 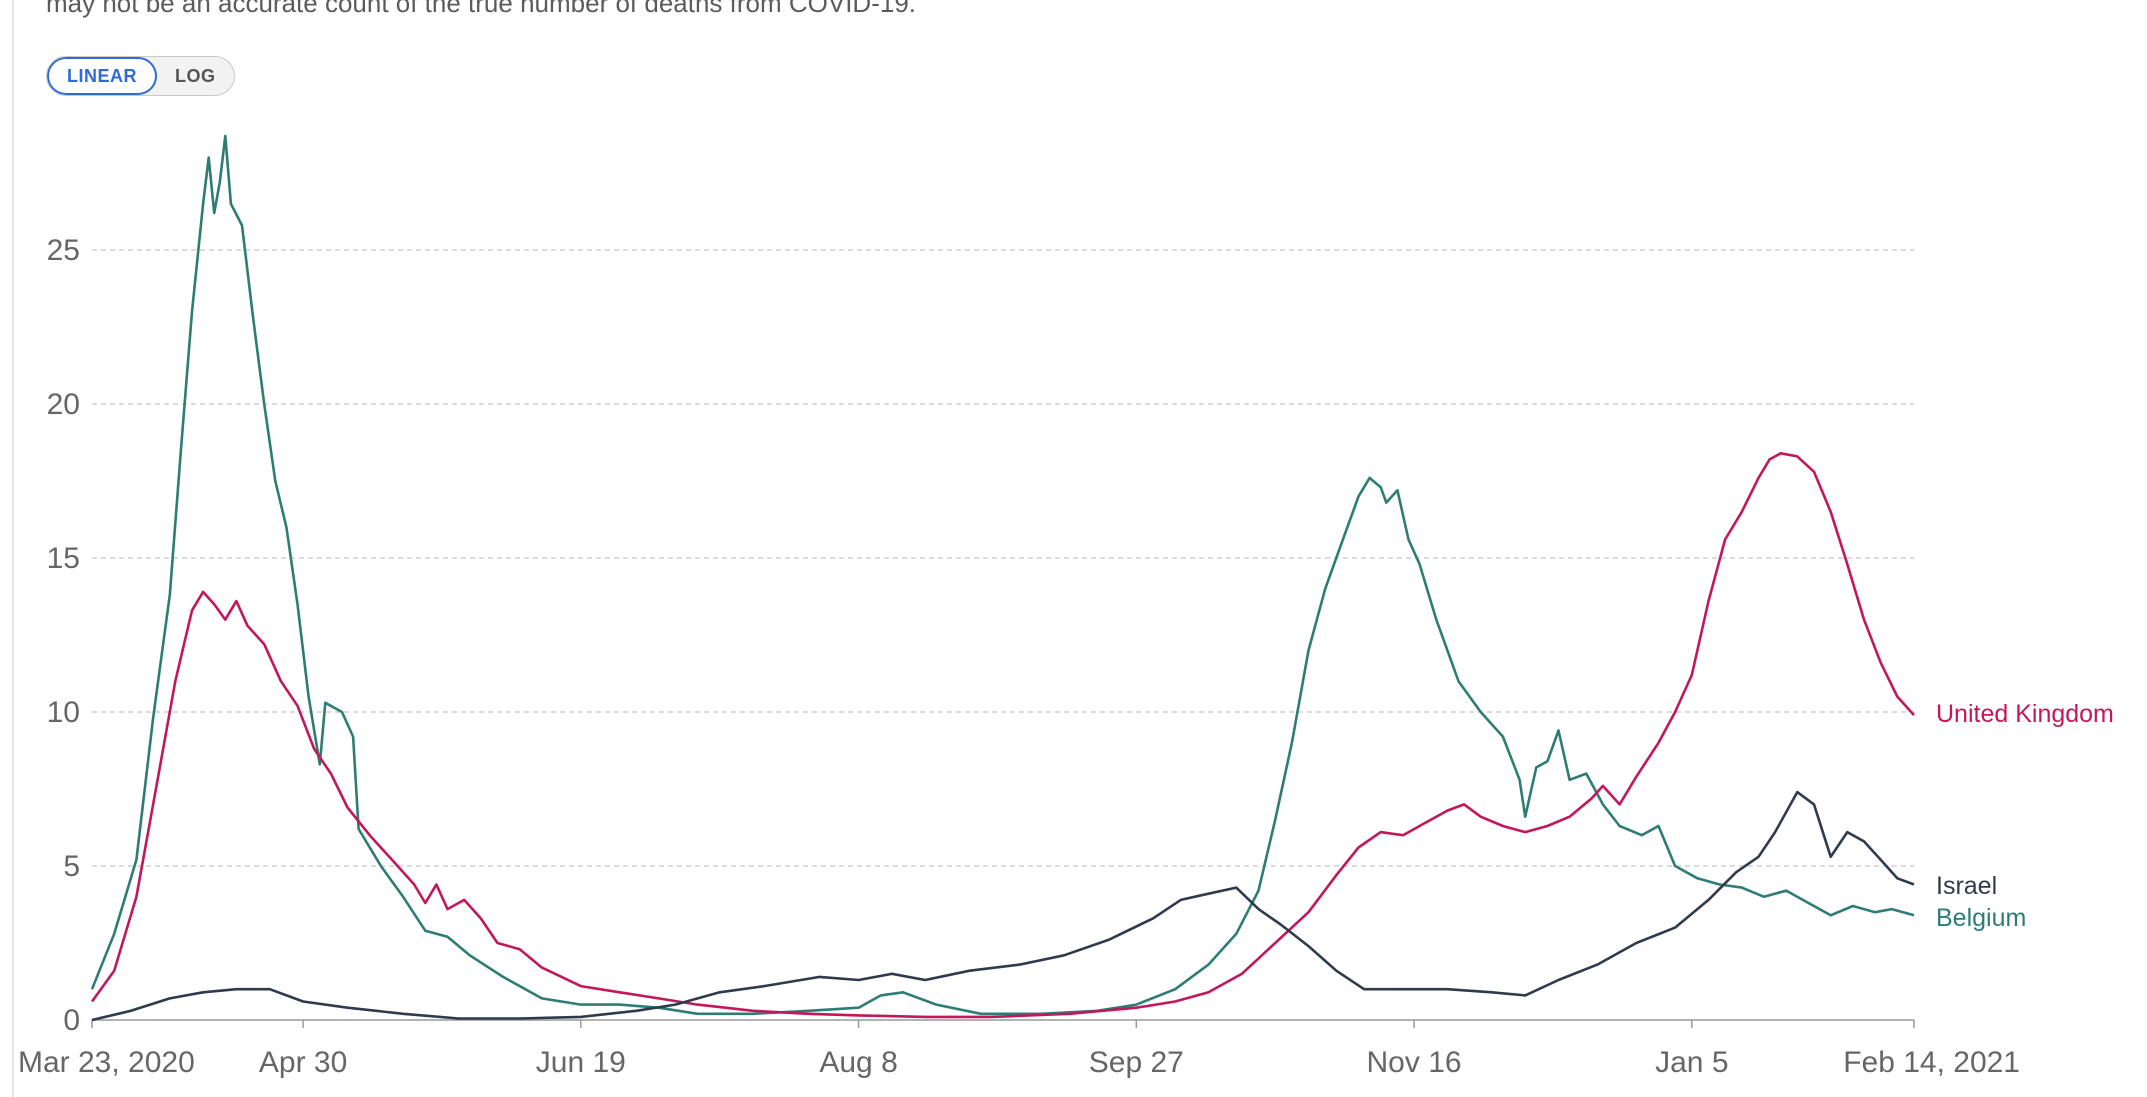 I want to click on x-tick-label: Aug 8, so click(x=858, y=1062).